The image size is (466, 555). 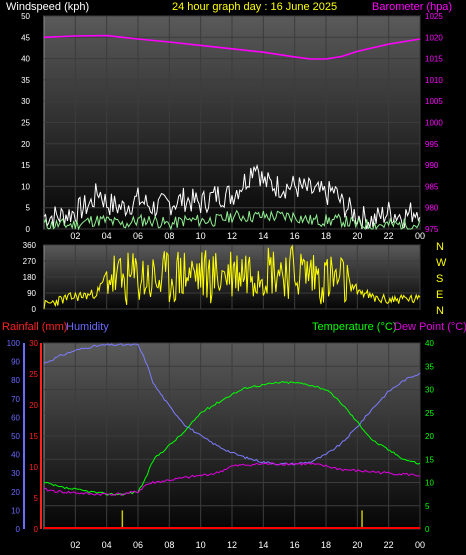 I want to click on x-tick-label: 12, so click(x=232, y=236).